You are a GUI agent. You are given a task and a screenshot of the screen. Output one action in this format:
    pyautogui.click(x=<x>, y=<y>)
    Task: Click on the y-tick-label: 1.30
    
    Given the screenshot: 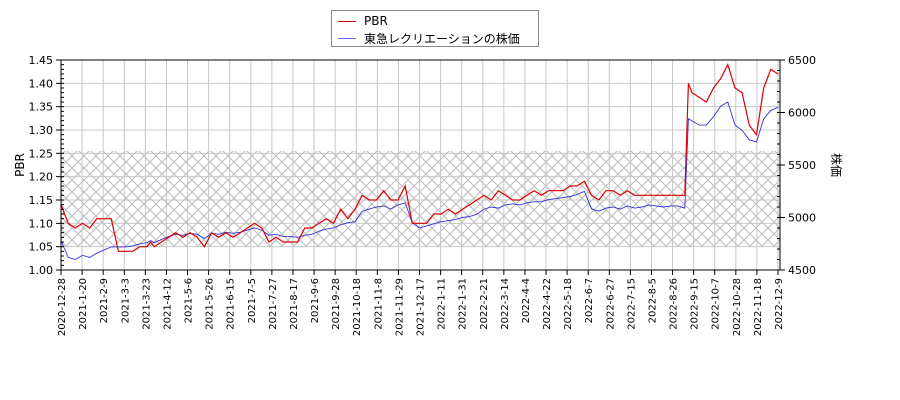 What is the action you would take?
    pyautogui.click(x=41, y=130)
    